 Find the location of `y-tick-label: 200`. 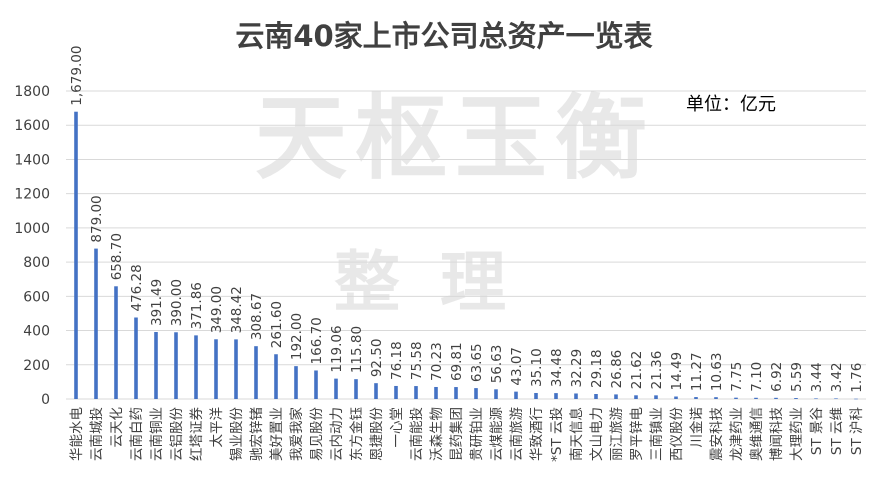

y-tick-label: 200 is located at coordinates (36, 366).